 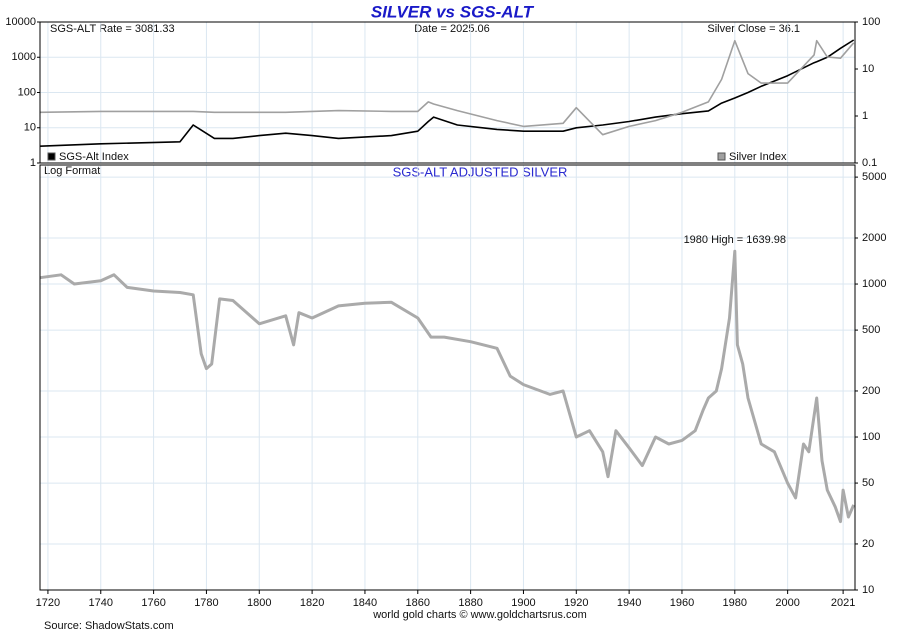 I want to click on x-tick-label: 1980, so click(x=735, y=603).